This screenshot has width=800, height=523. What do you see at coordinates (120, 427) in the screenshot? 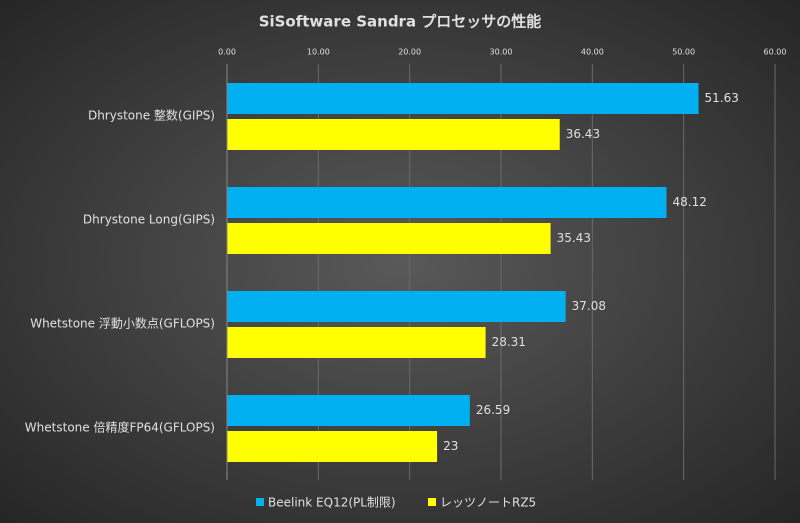
I see `y-tick-label: Whetstone 倍精度FP64(GFLOPS)` at bounding box center [120, 427].